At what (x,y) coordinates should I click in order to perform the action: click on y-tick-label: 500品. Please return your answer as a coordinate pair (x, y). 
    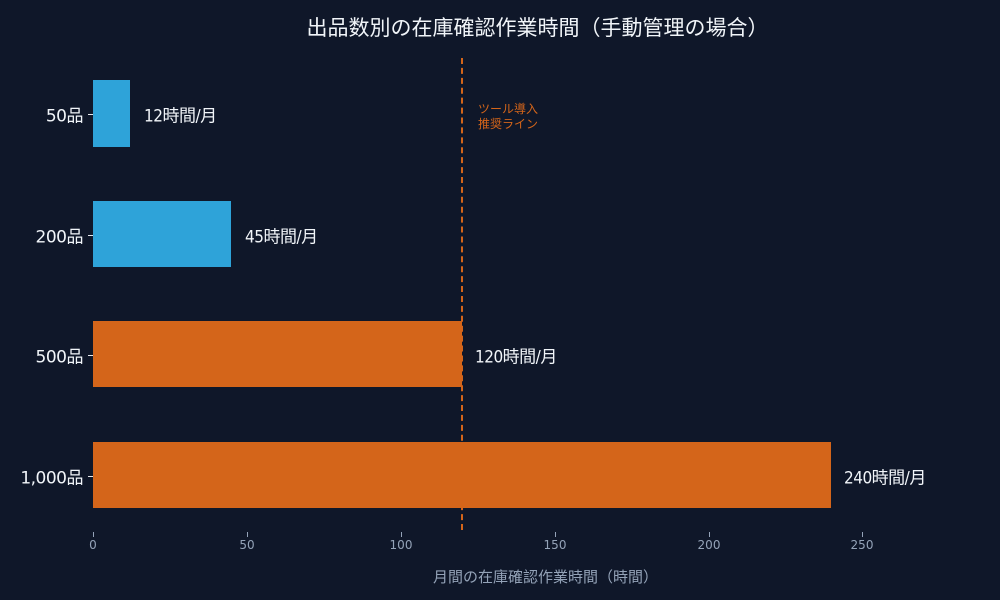
    Looking at the image, I should click on (59, 357).